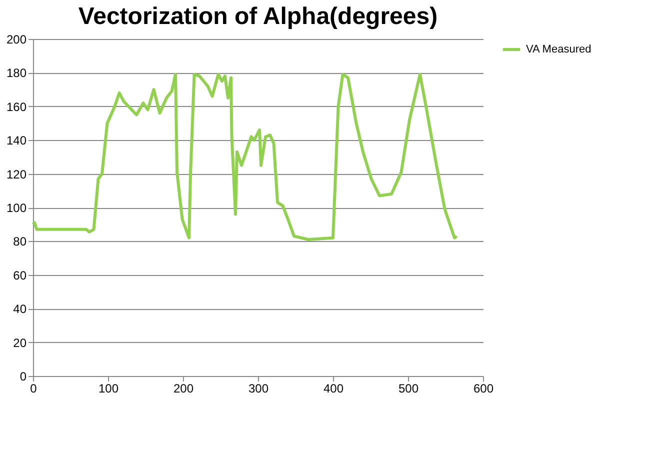 The image size is (658, 461). Describe the element at coordinates (16, 141) in the screenshot. I see `y-tick-label: 140` at that location.